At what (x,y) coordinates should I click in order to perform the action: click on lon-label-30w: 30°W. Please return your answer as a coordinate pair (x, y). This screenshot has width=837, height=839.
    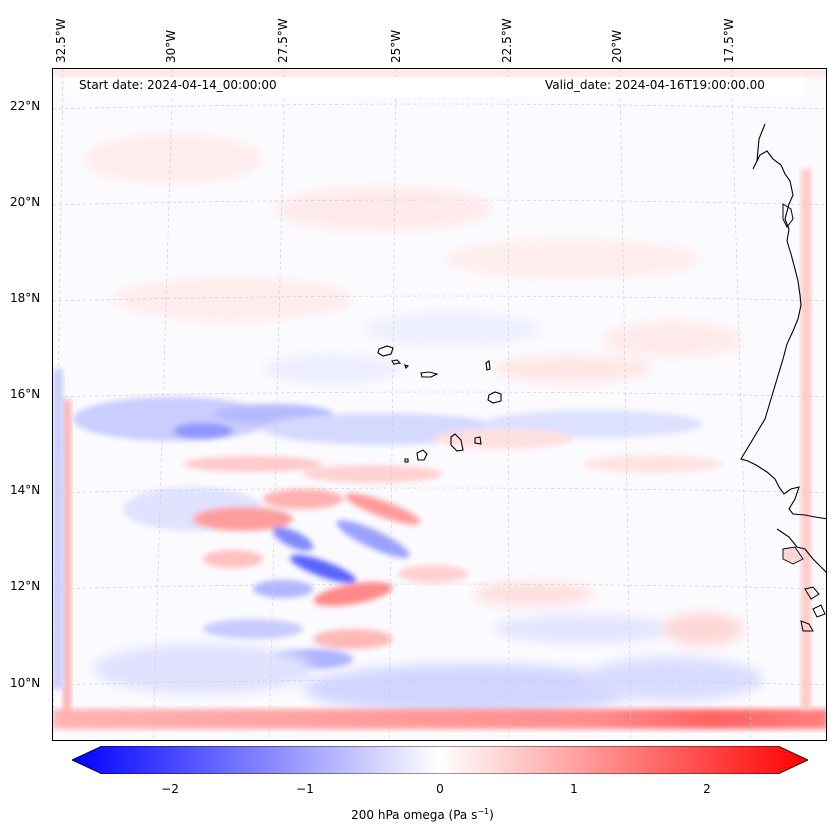
    Looking at the image, I should click on (171, 46).